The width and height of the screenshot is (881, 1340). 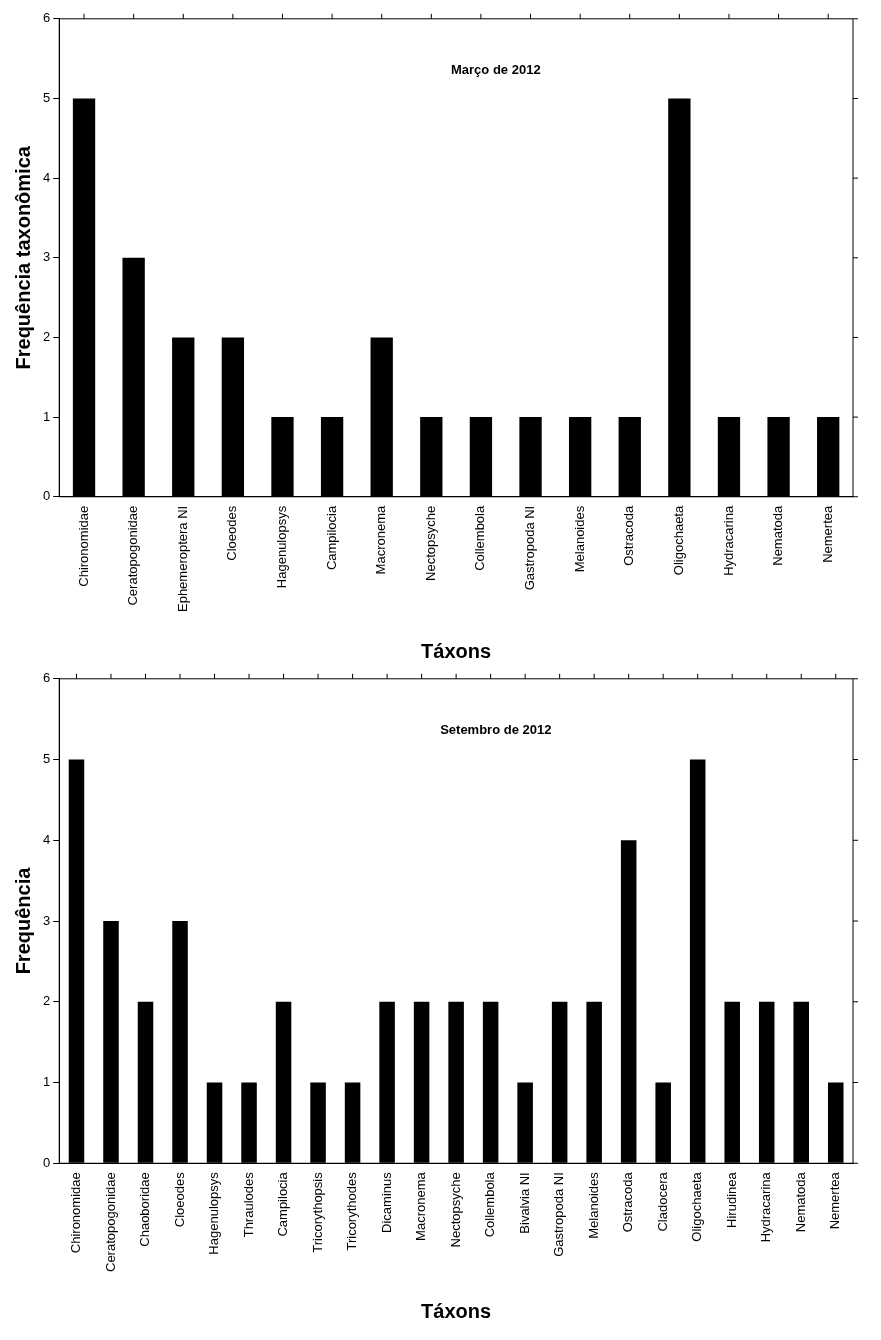 What do you see at coordinates (22, 920) in the screenshot?
I see `y-axis-title: Frequência` at bounding box center [22, 920].